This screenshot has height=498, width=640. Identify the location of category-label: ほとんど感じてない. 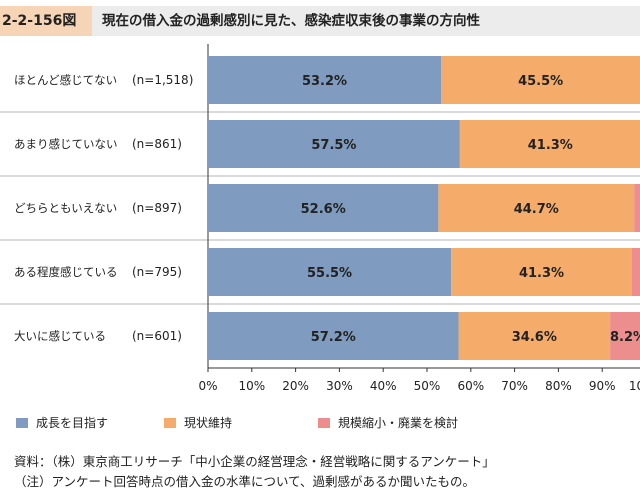
(65, 80).